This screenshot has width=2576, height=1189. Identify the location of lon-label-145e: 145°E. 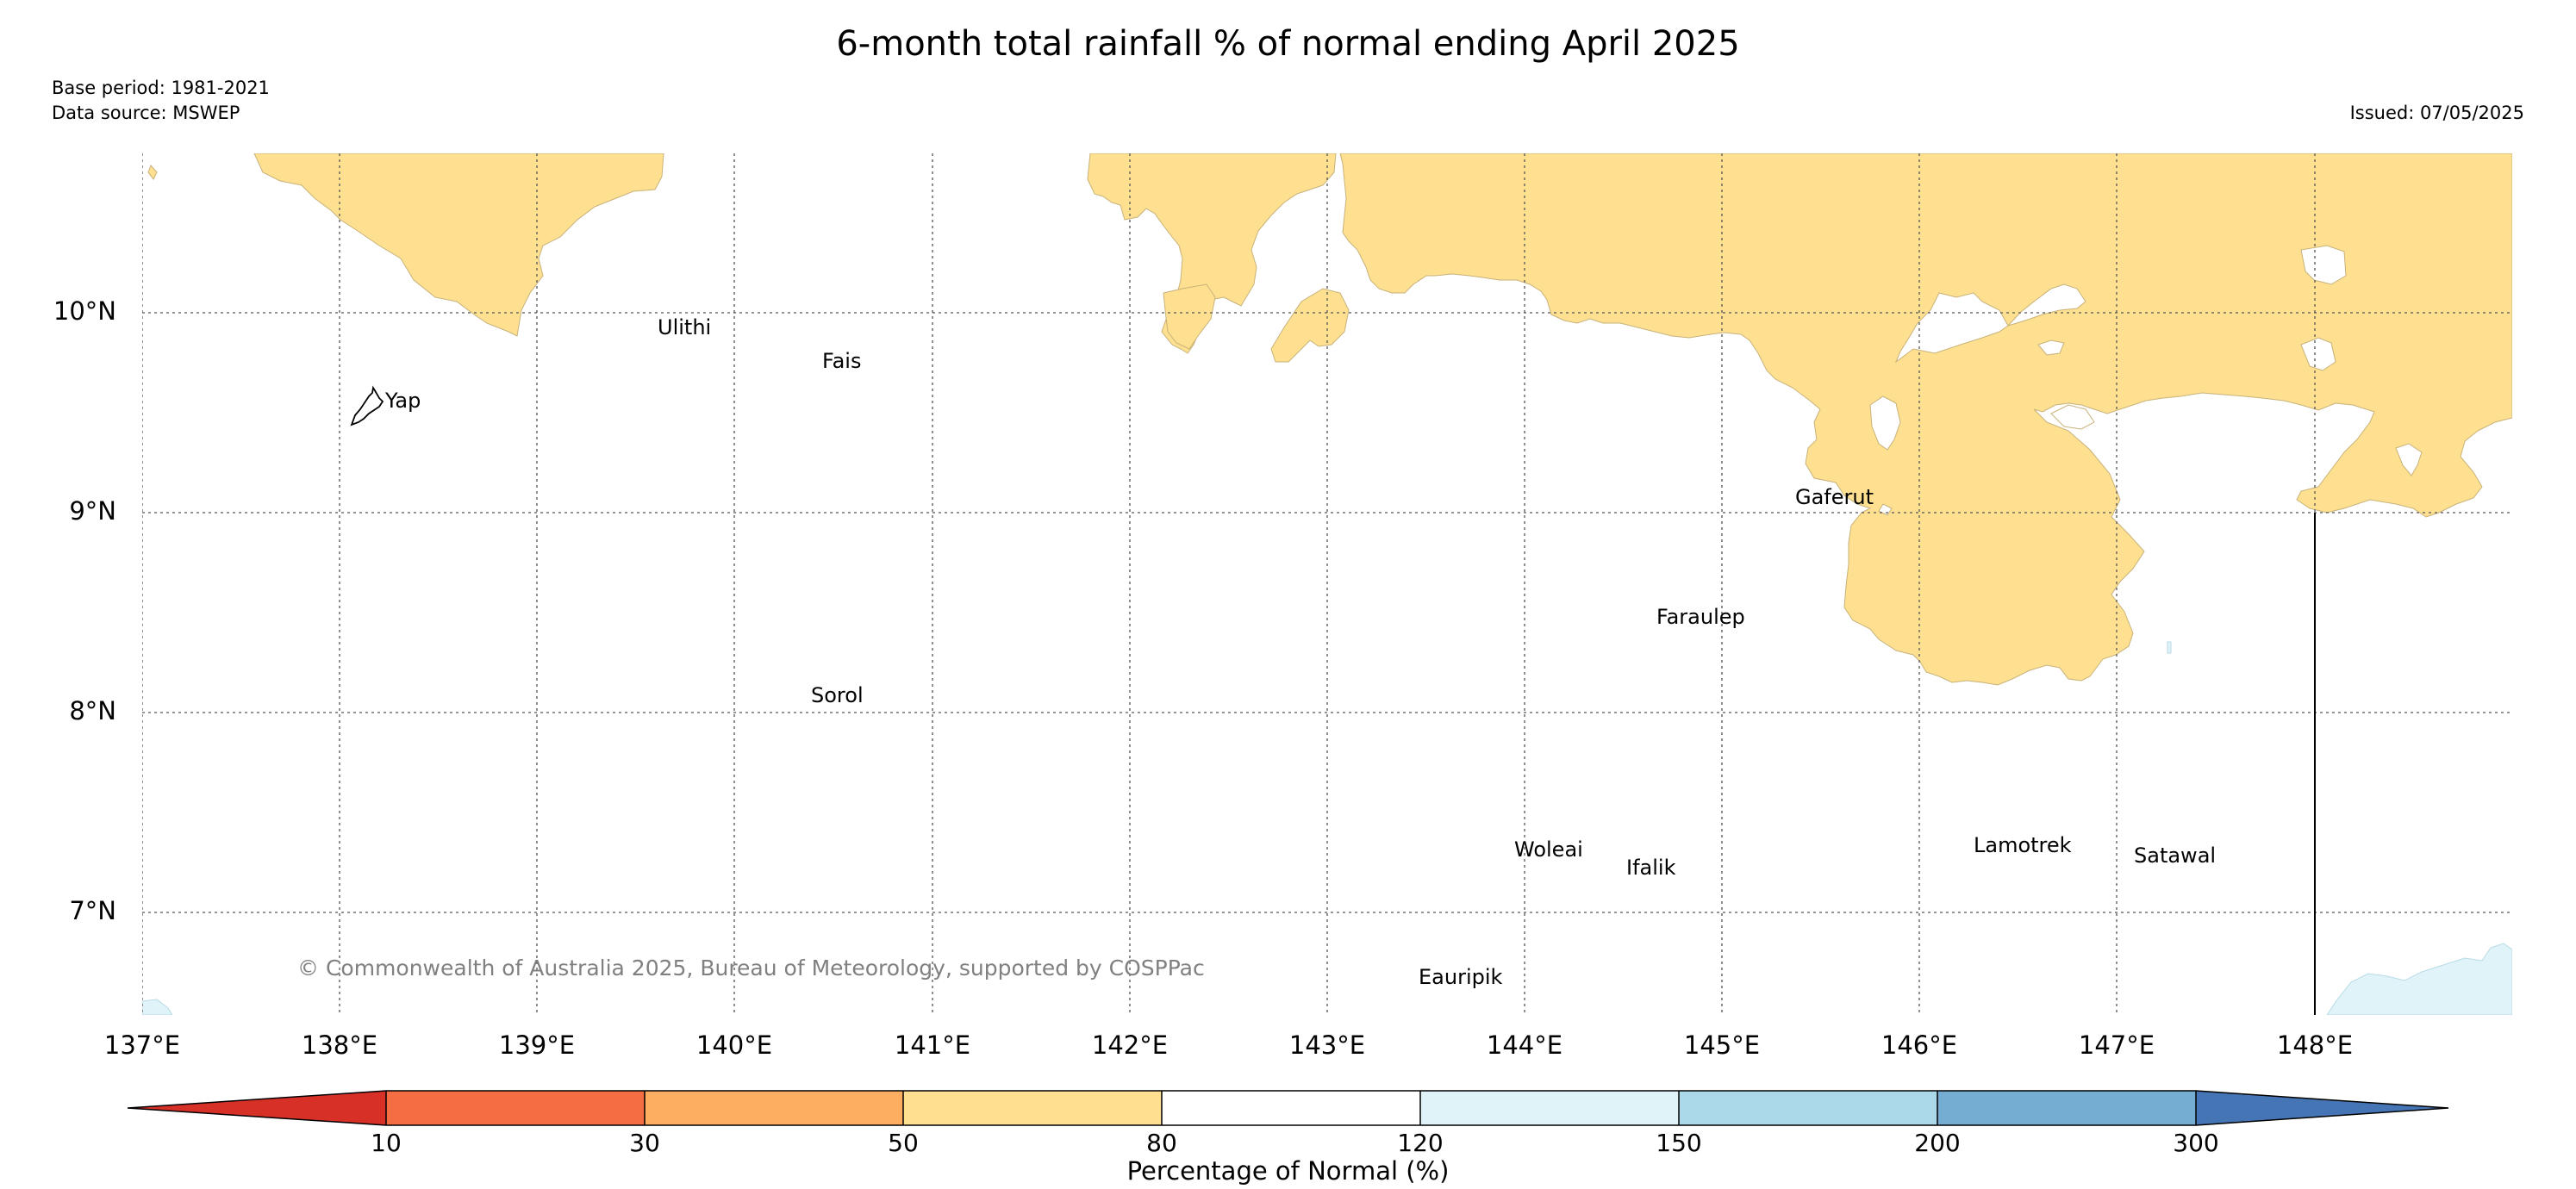
(1722, 1045).